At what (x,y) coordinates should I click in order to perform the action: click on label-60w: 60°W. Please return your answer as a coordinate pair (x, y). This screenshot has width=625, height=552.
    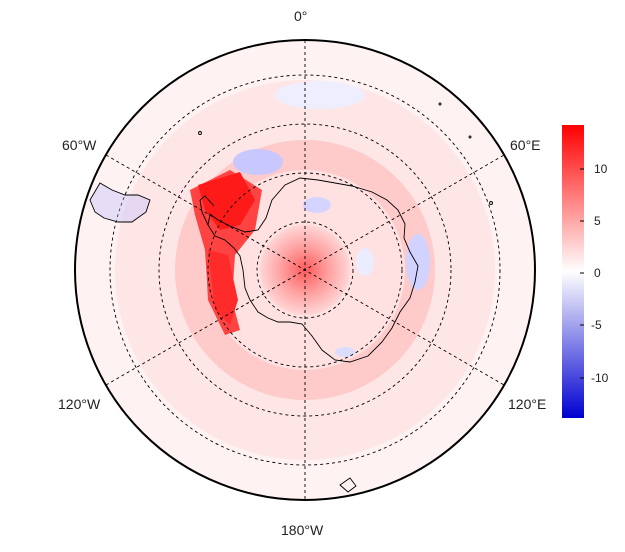
    Looking at the image, I should click on (79, 145).